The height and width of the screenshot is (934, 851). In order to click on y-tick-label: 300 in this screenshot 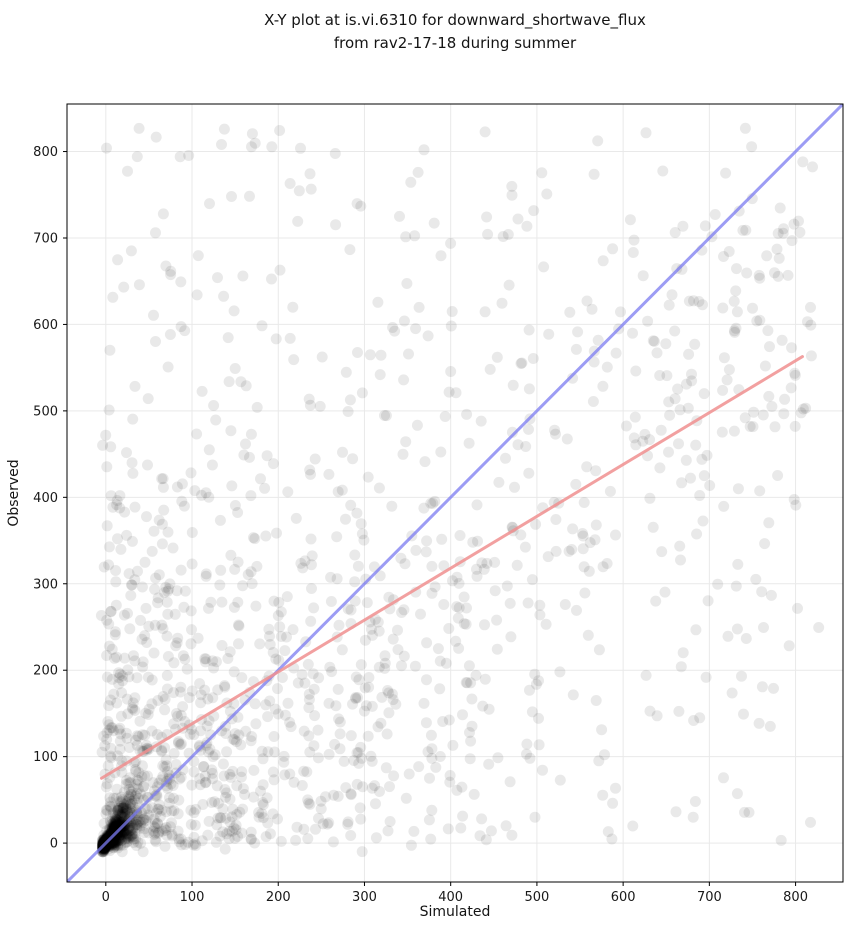, I will do `click(45, 584)`.